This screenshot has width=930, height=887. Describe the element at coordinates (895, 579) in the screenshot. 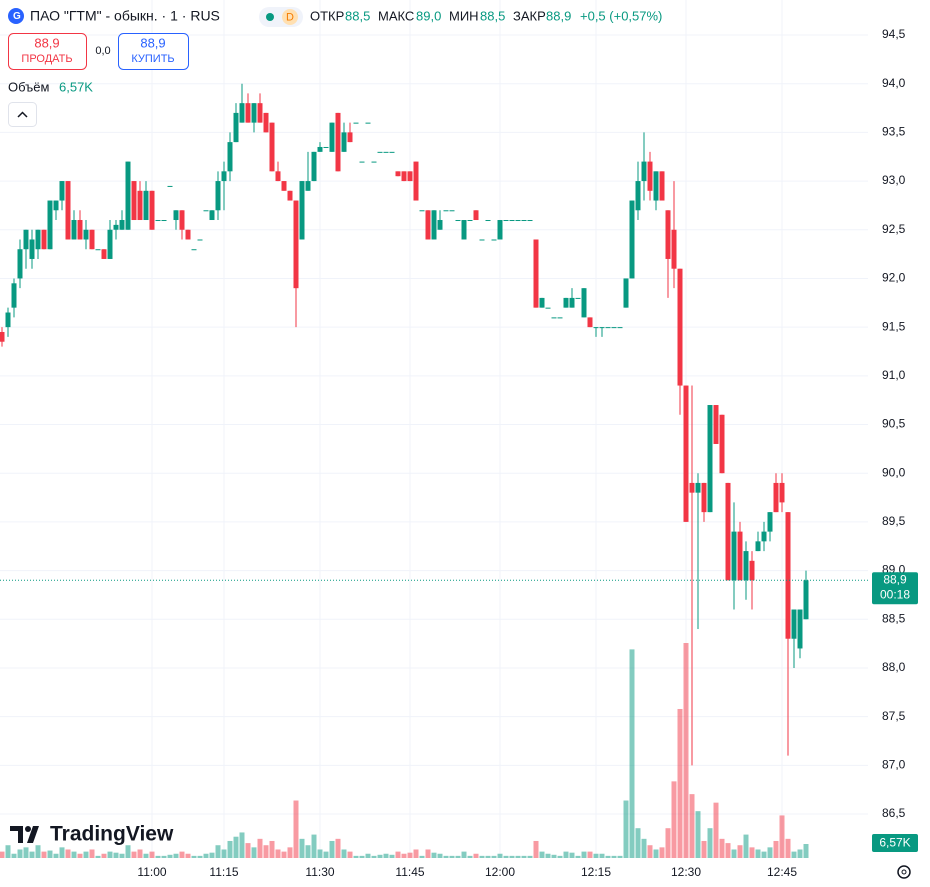

I see `last-price-label: 88,9` at that location.